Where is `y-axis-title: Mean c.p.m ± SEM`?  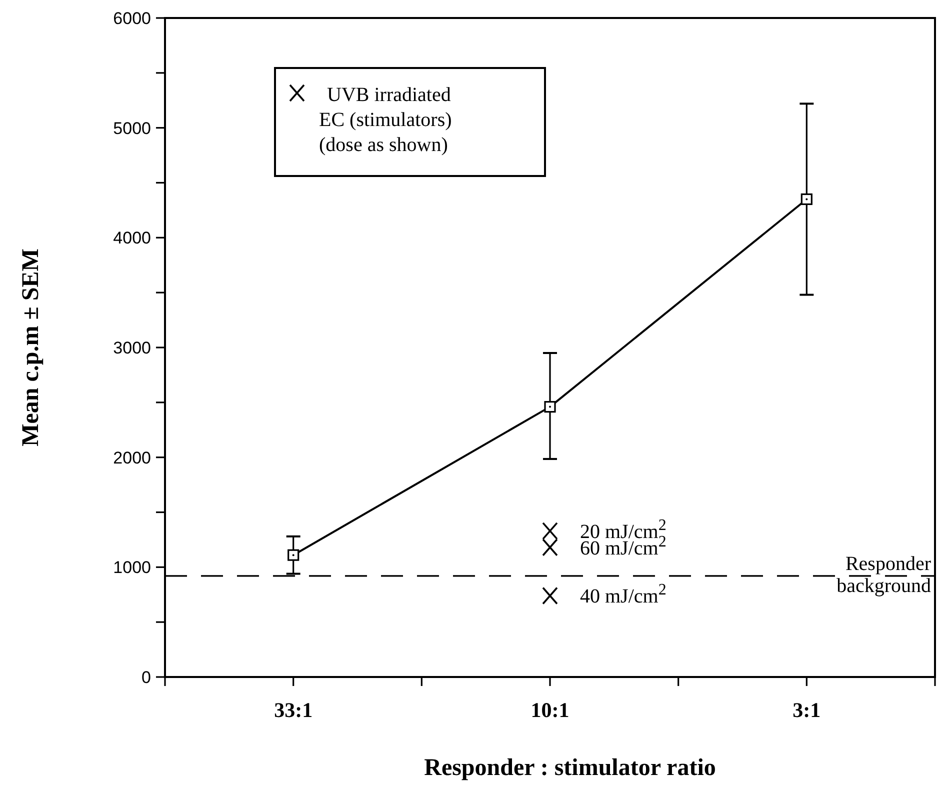
y-axis-title: Mean c.p.m ± SEM is located at coordinates (31, 347).